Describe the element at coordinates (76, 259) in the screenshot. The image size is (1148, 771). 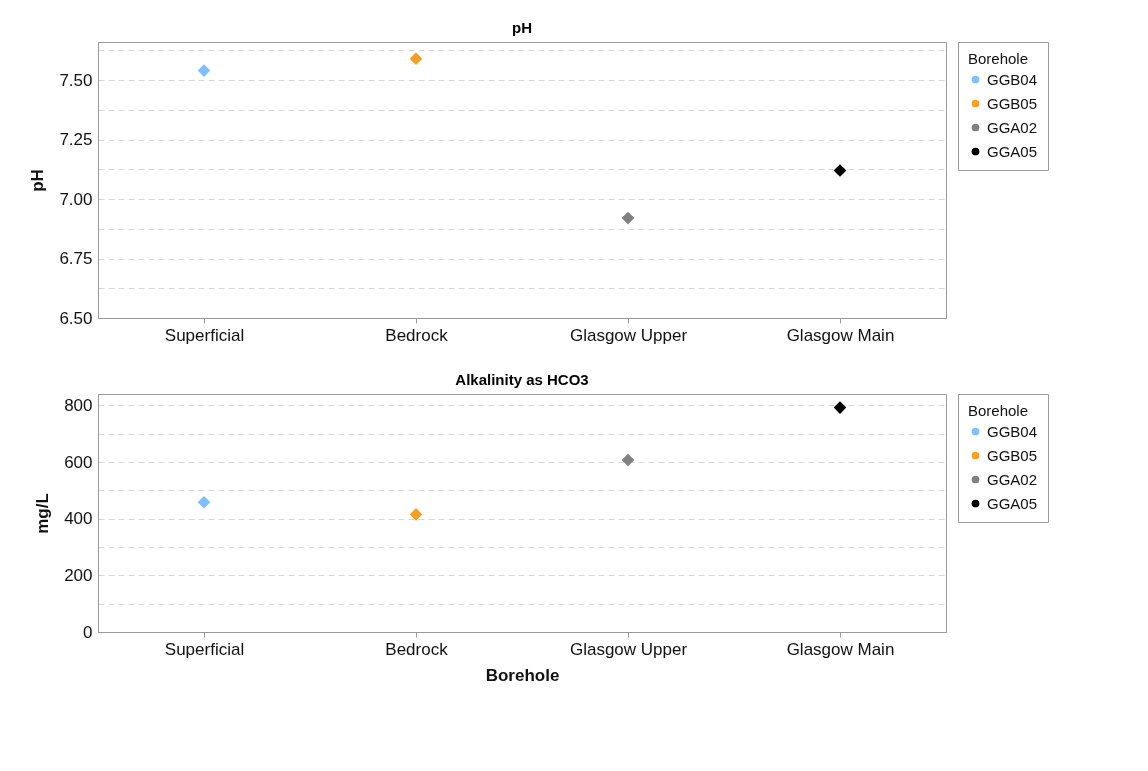
I see `y-tick-label: 6.75` at that location.